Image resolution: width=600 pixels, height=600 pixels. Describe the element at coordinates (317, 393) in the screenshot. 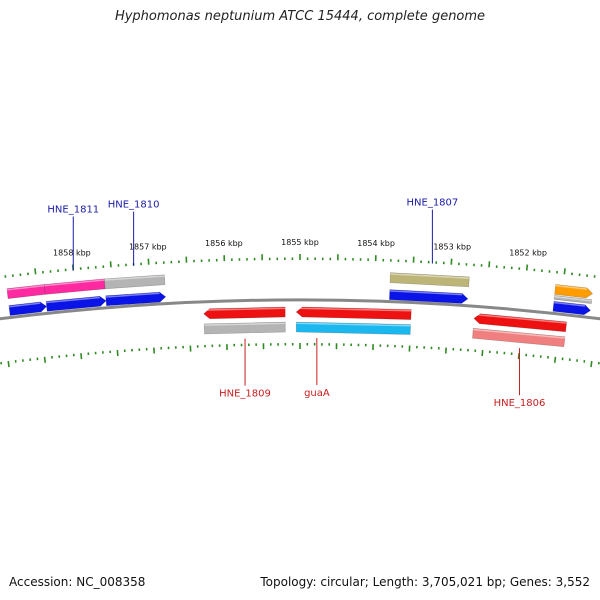

I see `gene-label: guaA` at that location.